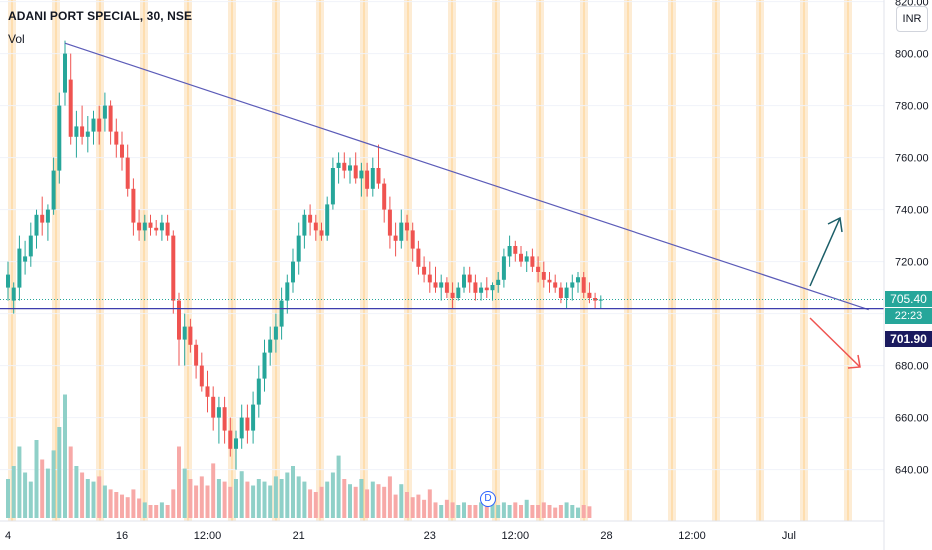 The height and width of the screenshot is (550, 932). I want to click on annotation-arrows, so click(835, 292).